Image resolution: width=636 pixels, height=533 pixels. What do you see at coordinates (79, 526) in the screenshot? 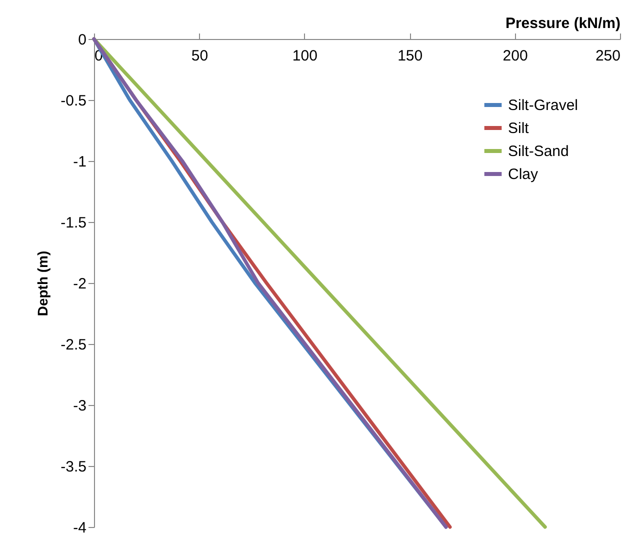
I see `y-tick-label: -4` at bounding box center [79, 526].